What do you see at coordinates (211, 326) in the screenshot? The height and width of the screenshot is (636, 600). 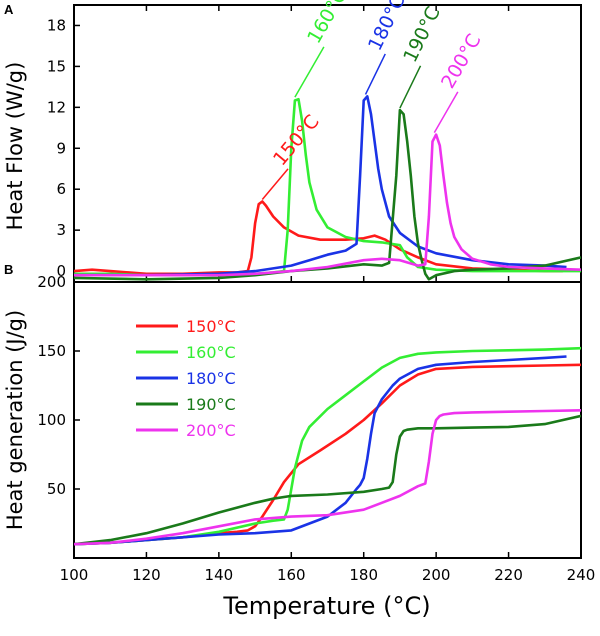 I see `legend-entry-label: 150°C` at bounding box center [211, 326].